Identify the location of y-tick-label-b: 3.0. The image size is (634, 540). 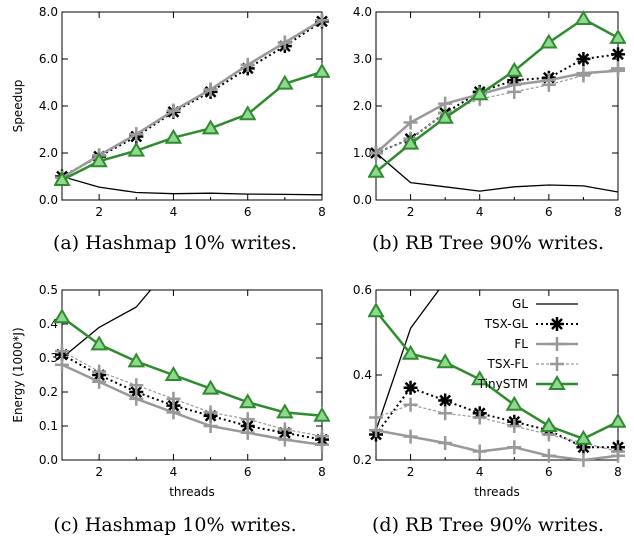
(362, 59).